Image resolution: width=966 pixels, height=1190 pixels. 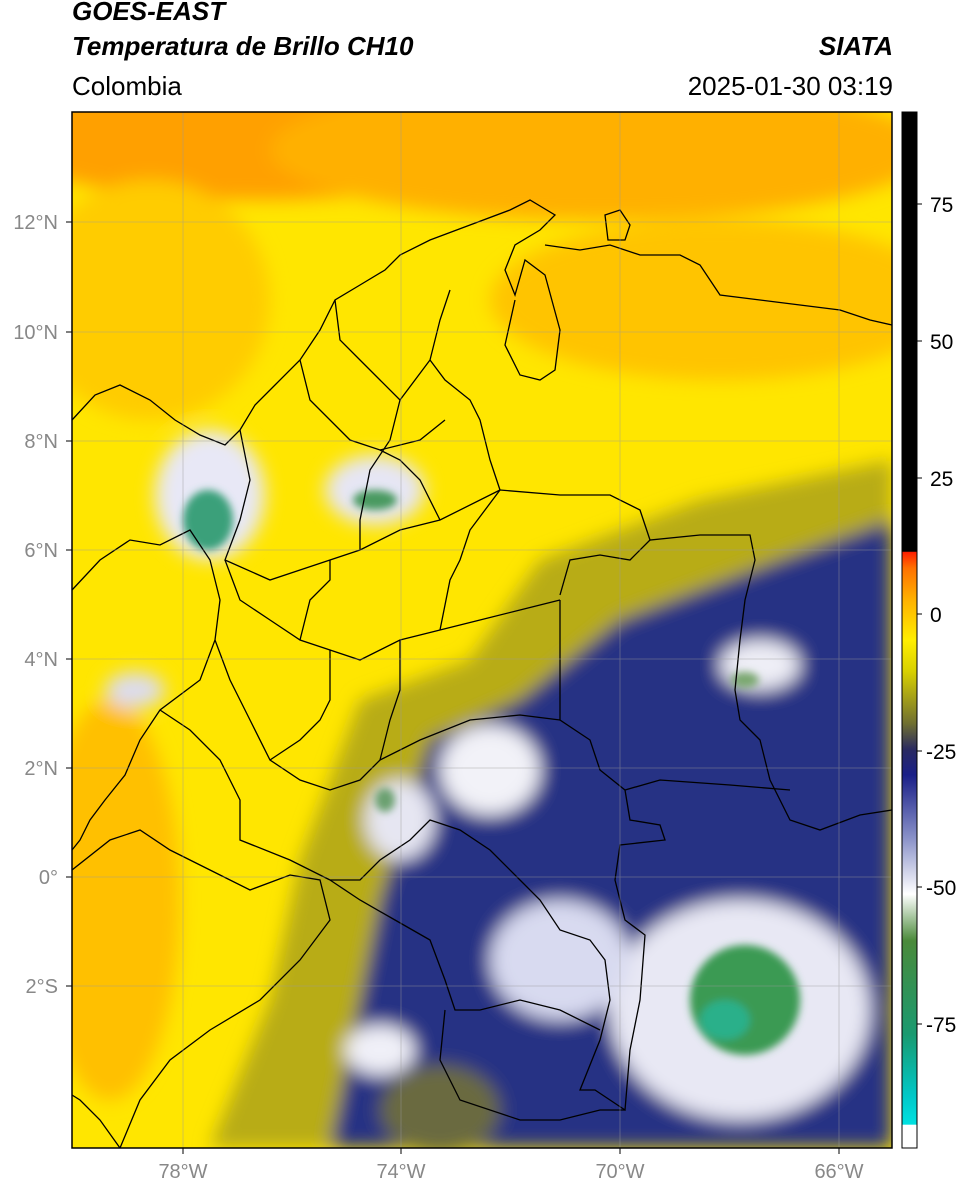 I want to click on longitude-tick-marks, so click(x=511, y=1151).